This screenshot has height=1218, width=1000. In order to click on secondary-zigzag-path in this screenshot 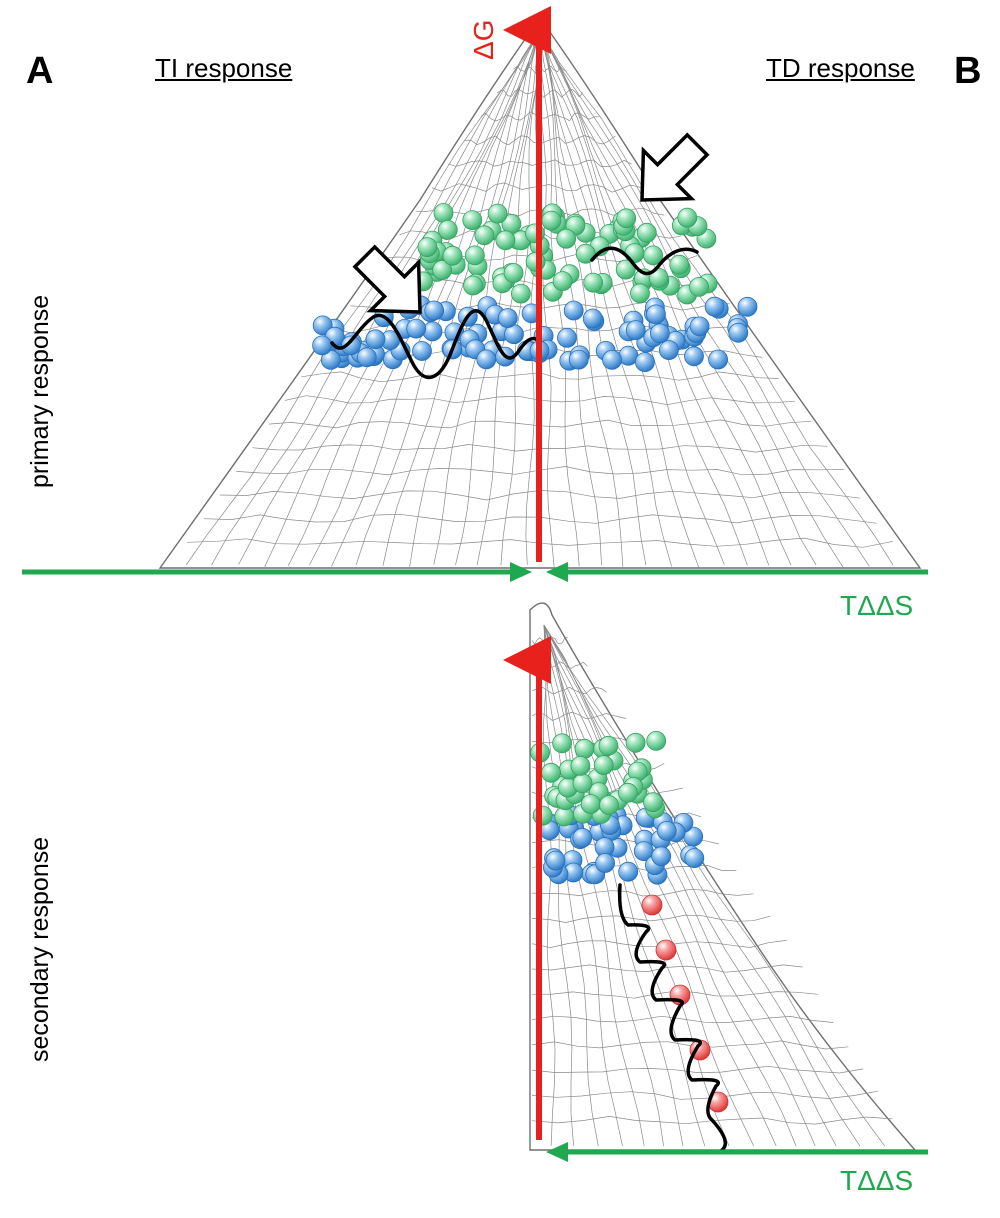, I will do `click(672, 1017)`.